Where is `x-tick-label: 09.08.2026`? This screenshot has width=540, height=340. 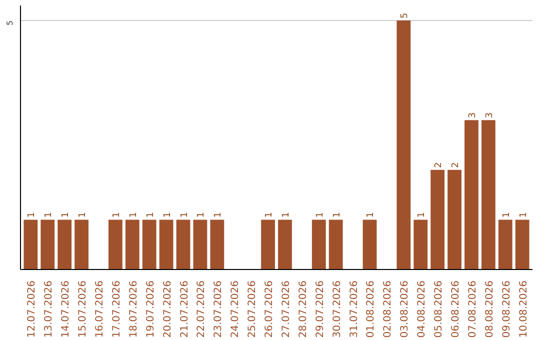 x-tick-label: 09.08.2026 is located at coordinates (506, 309).